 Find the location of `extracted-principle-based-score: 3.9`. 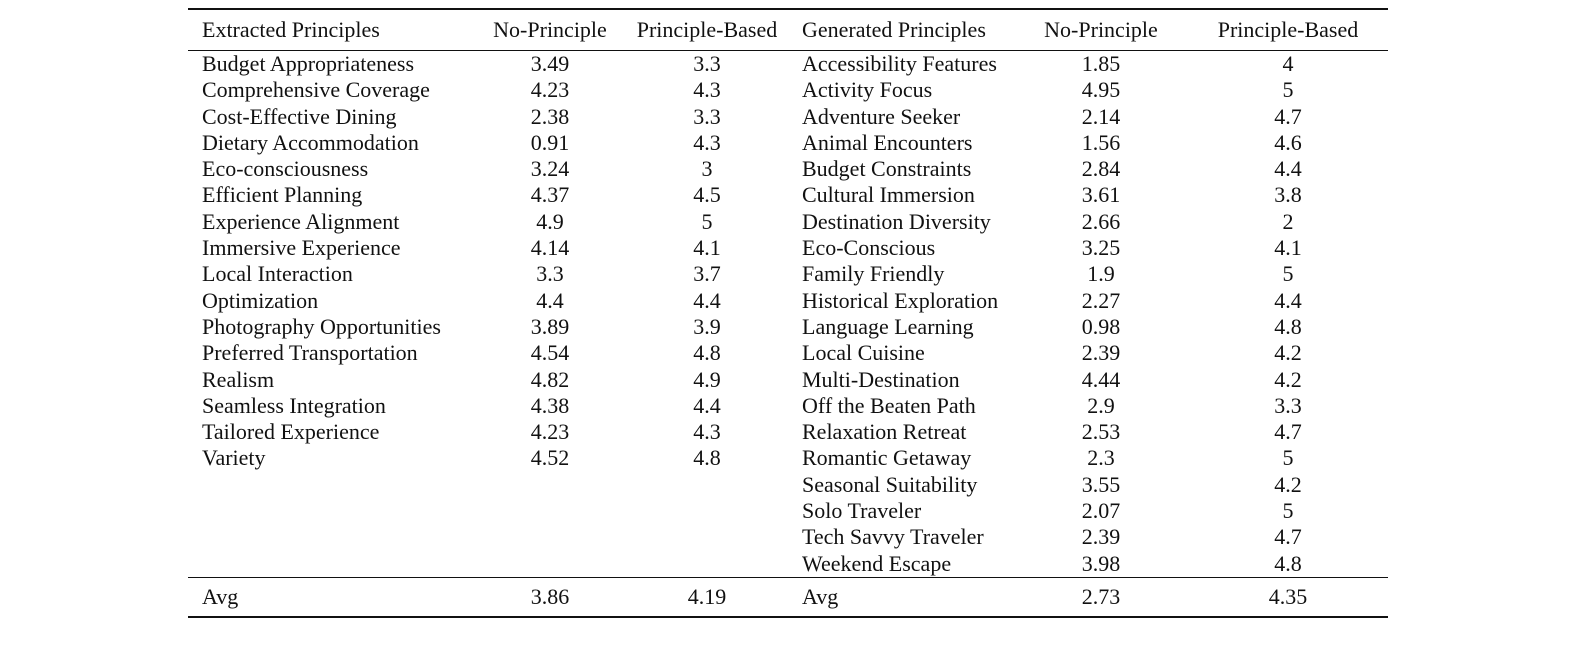

extracted-principle-based-score: 3.9 is located at coordinates (707, 326).